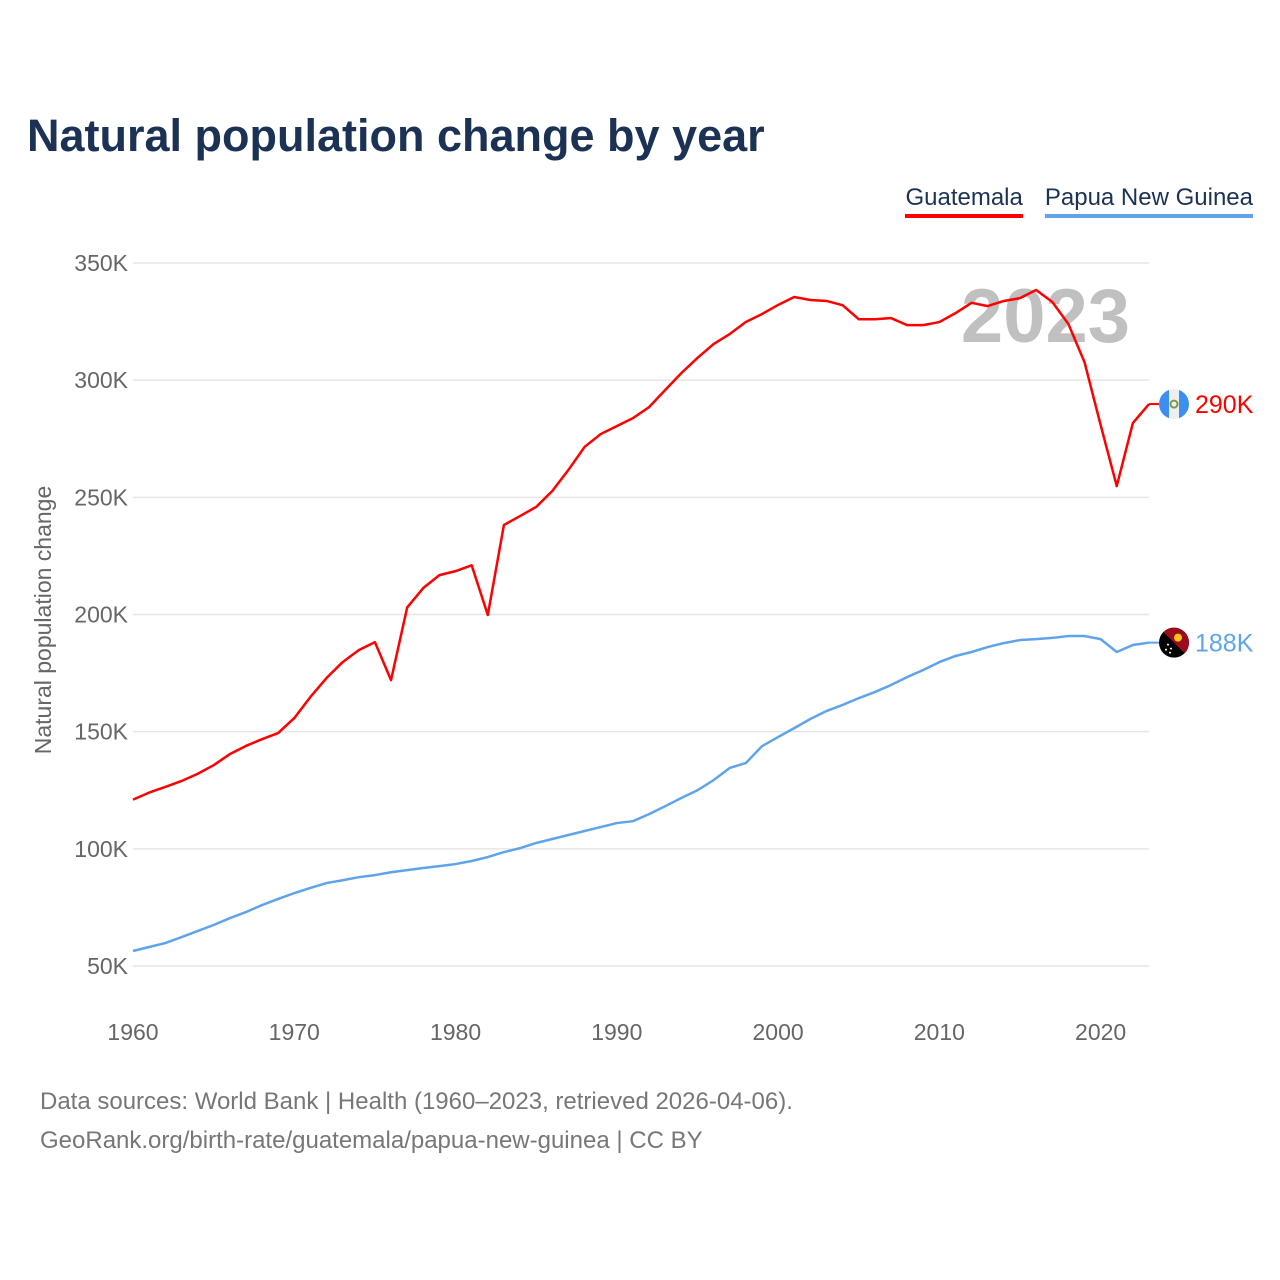 The width and height of the screenshot is (1280, 1280). I want to click on end-value-label: 188K, so click(1224, 644).